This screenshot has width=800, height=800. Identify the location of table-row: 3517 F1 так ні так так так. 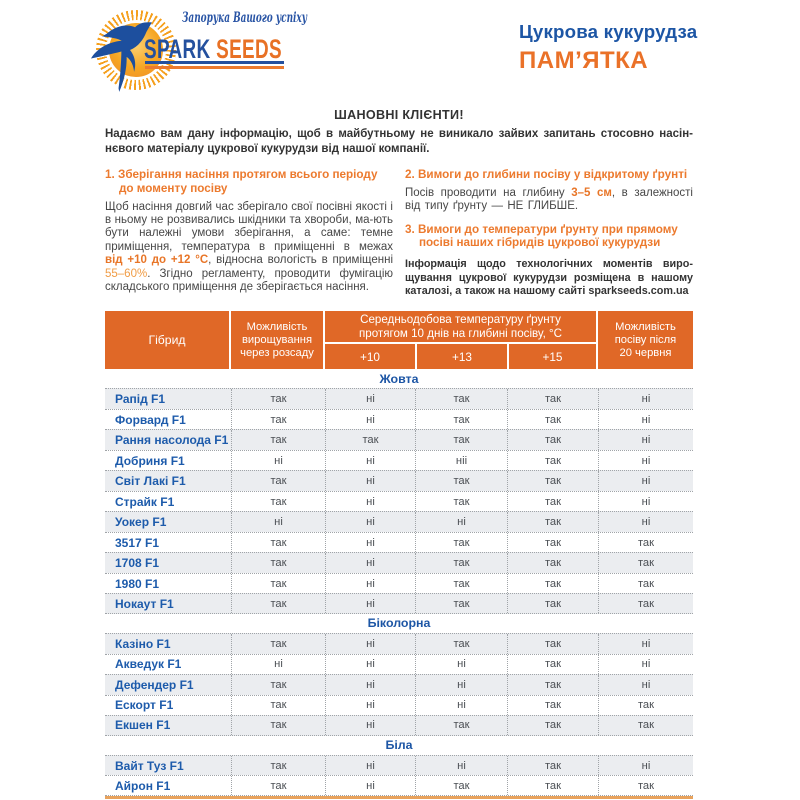
(399, 542).